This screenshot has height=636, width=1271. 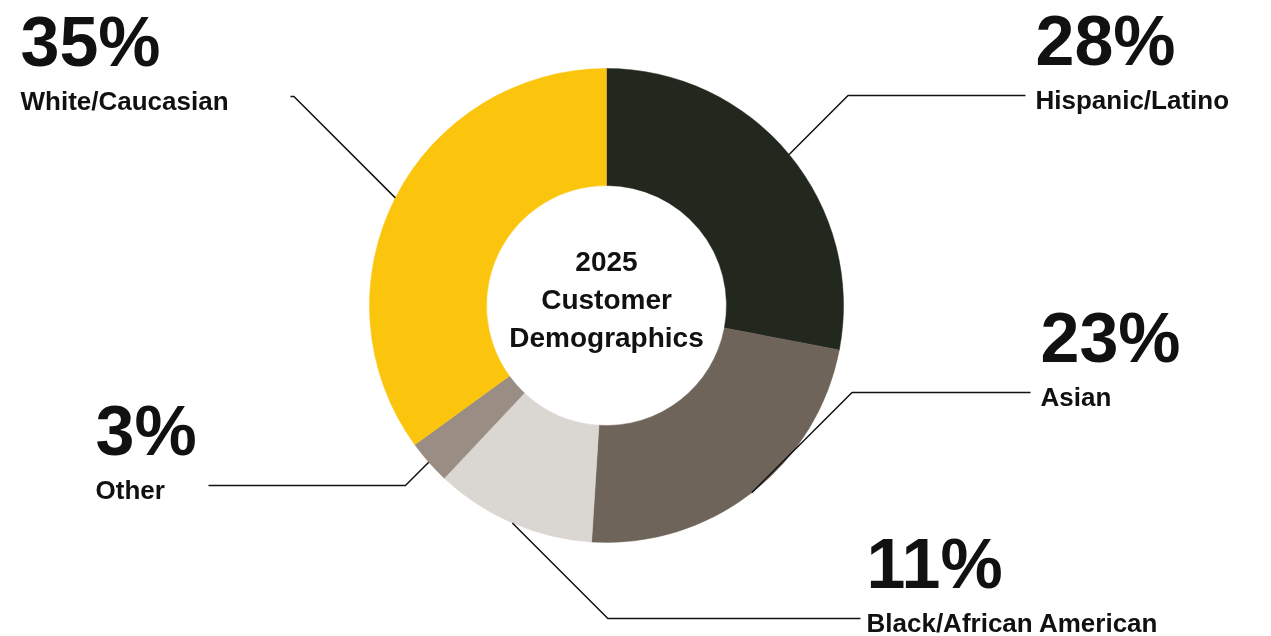 What do you see at coordinates (1012, 621) in the screenshot?
I see `slice-label: Black/African American` at bounding box center [1012, 621].